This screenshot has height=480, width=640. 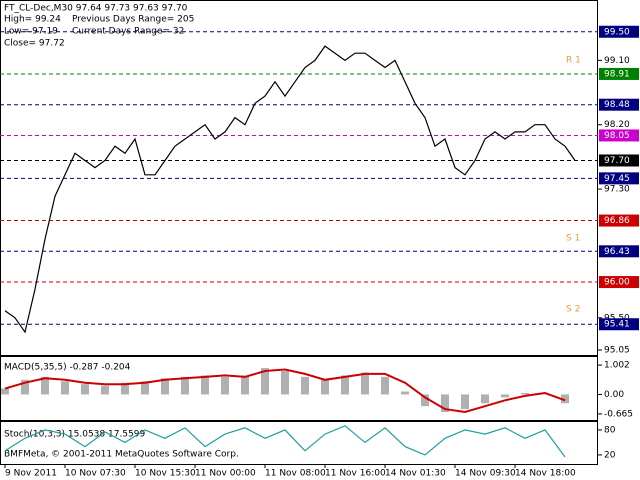 I want to click on y-tick-label: 1.002, so click(x=617, y=366).